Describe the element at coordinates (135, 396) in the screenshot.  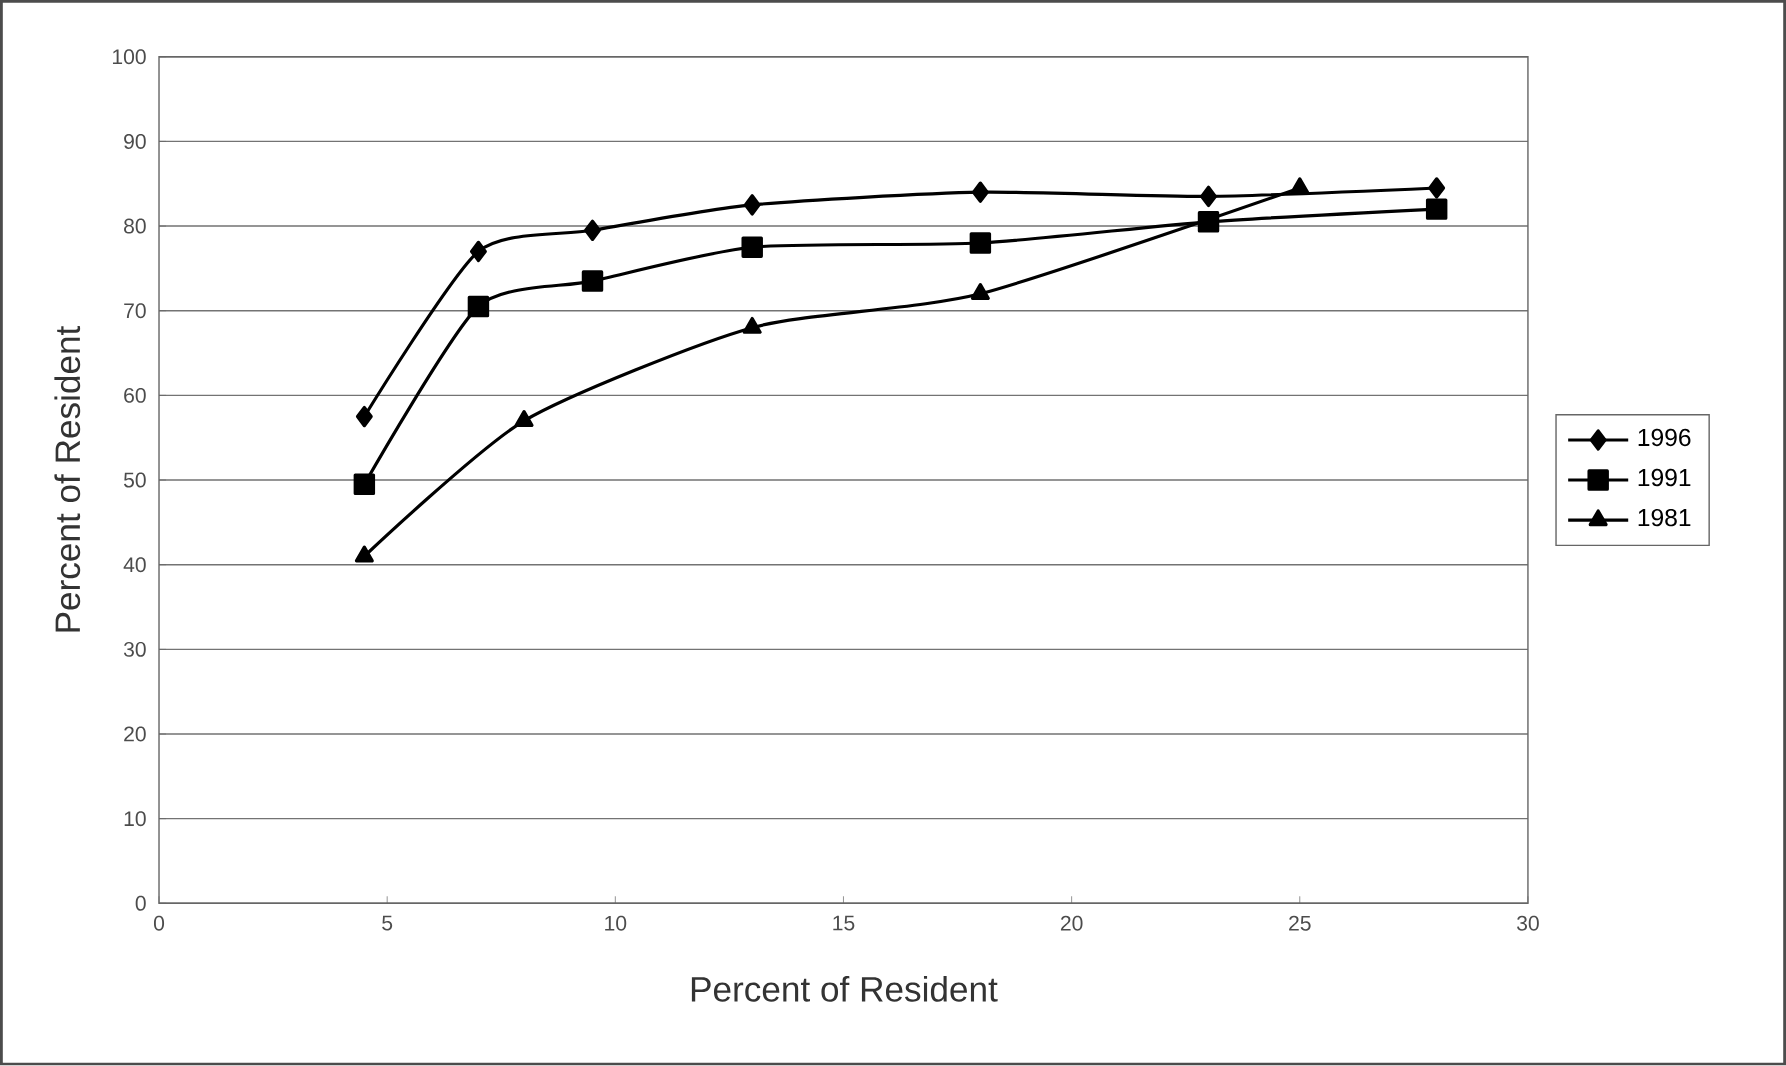
I see `y-tick-label: 60` at that location.